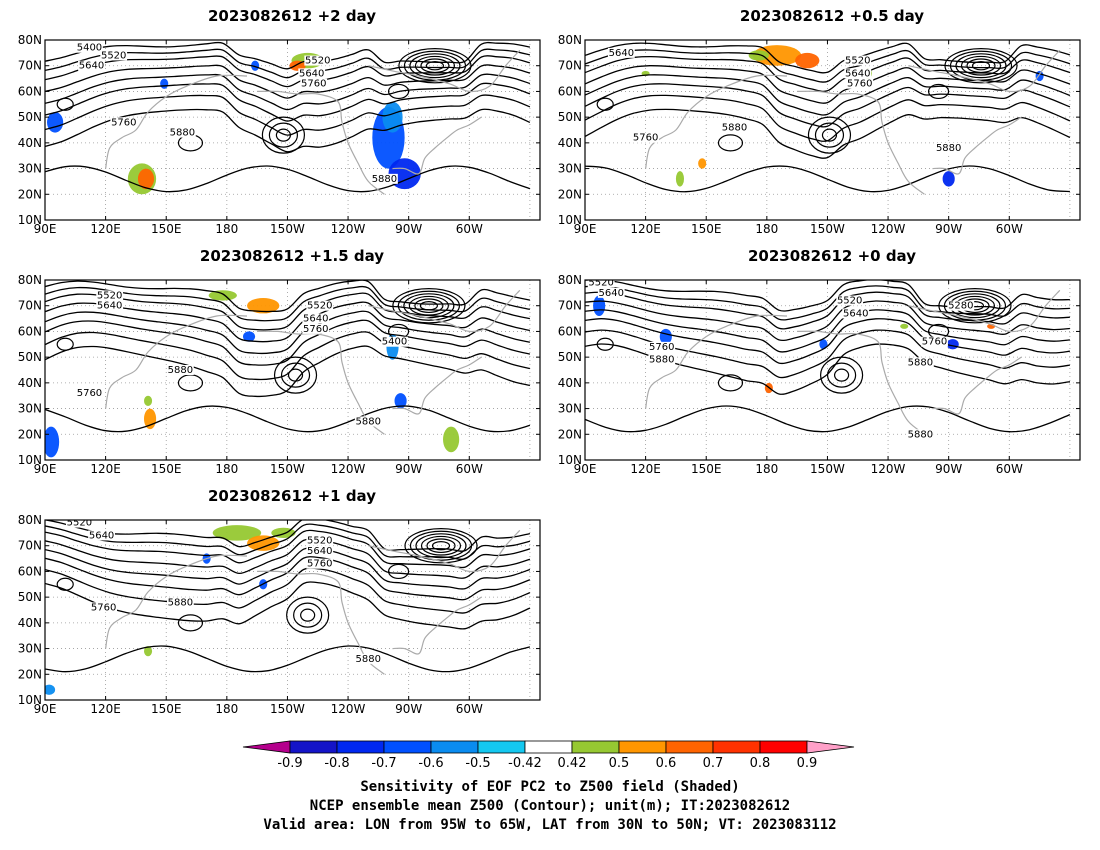  I want to click on colorbar-extend-high, so click(830, 747).